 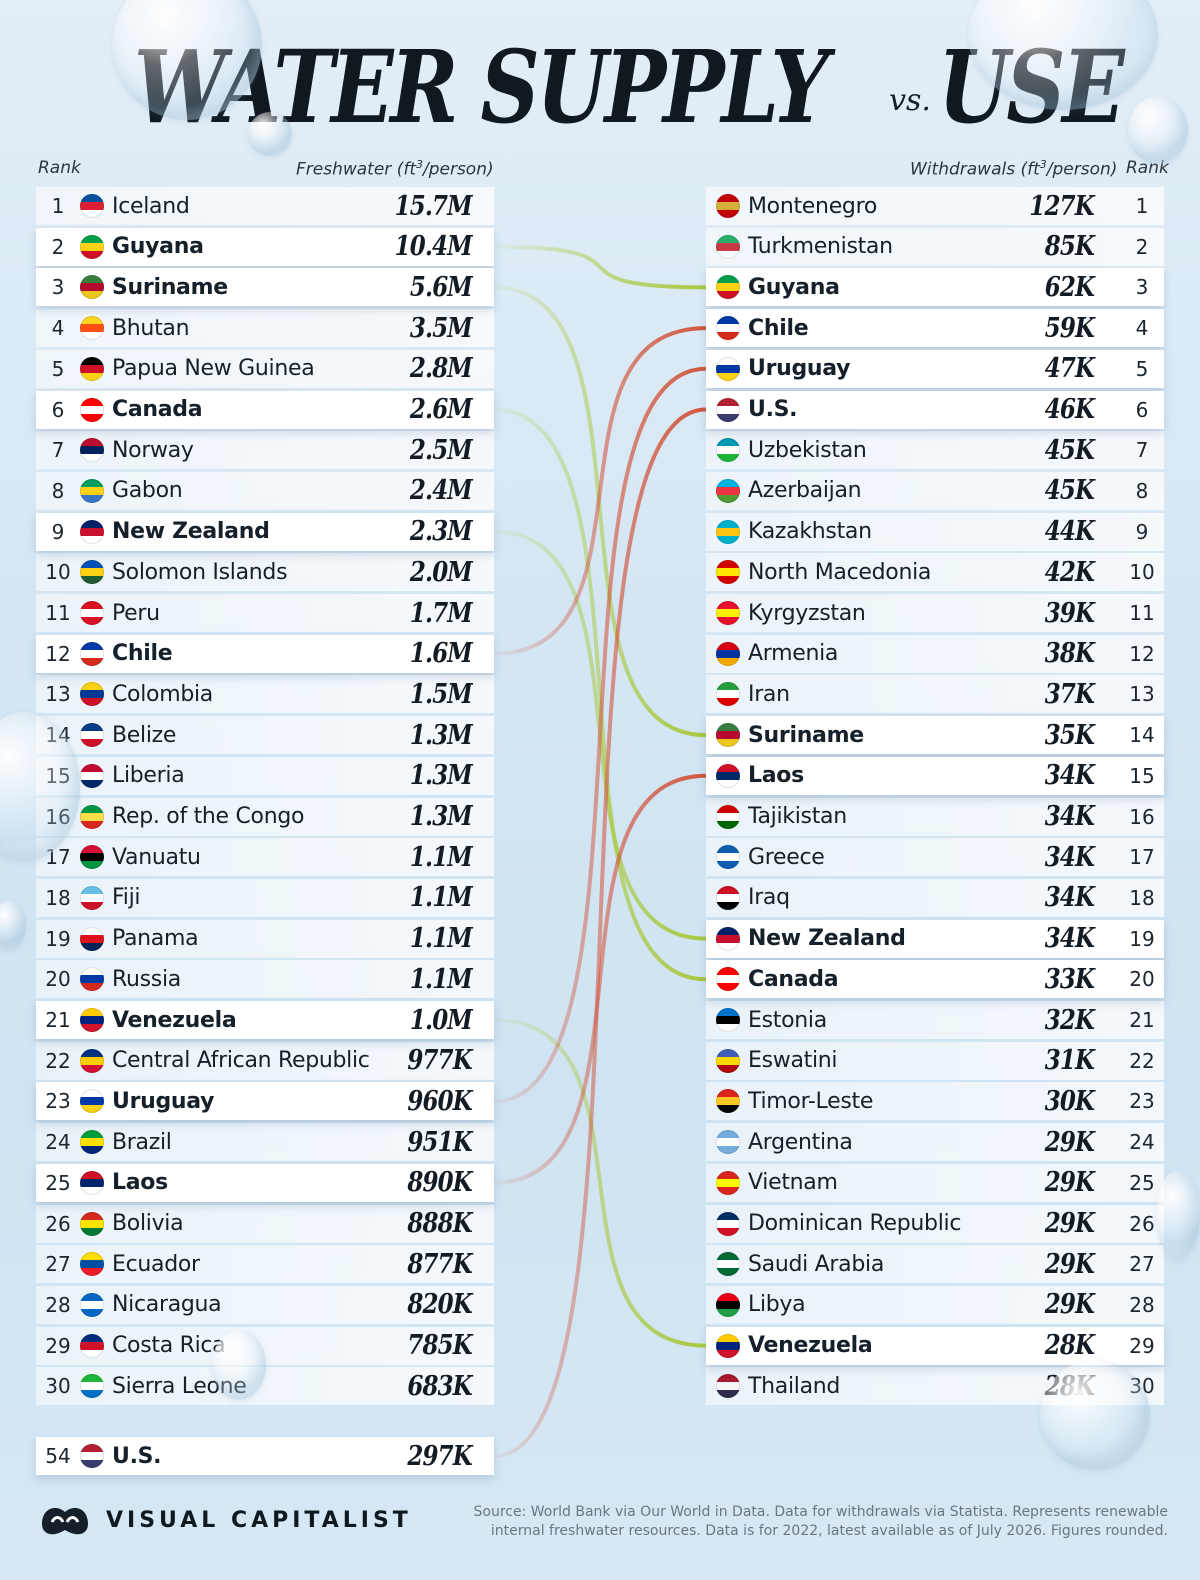 What do you see at coordinates (728, 857) in the screenshot?
I see `flag-greece-icon` at bounding box center [728, 857].